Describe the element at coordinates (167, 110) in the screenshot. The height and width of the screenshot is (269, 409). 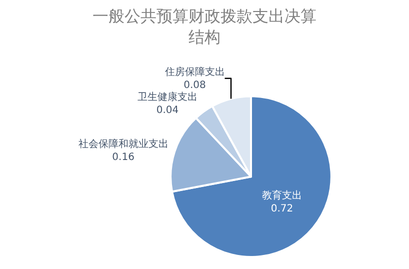
I see `data-label: 0.04` at that location.